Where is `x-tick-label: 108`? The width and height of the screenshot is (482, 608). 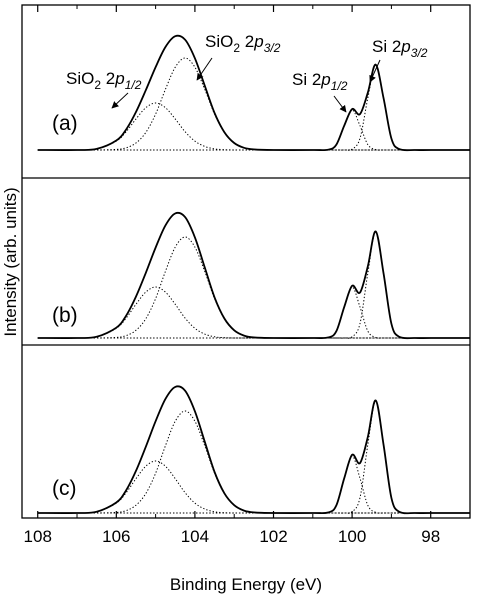 x-tick-label: 108 is located at coordinates (38, 536).